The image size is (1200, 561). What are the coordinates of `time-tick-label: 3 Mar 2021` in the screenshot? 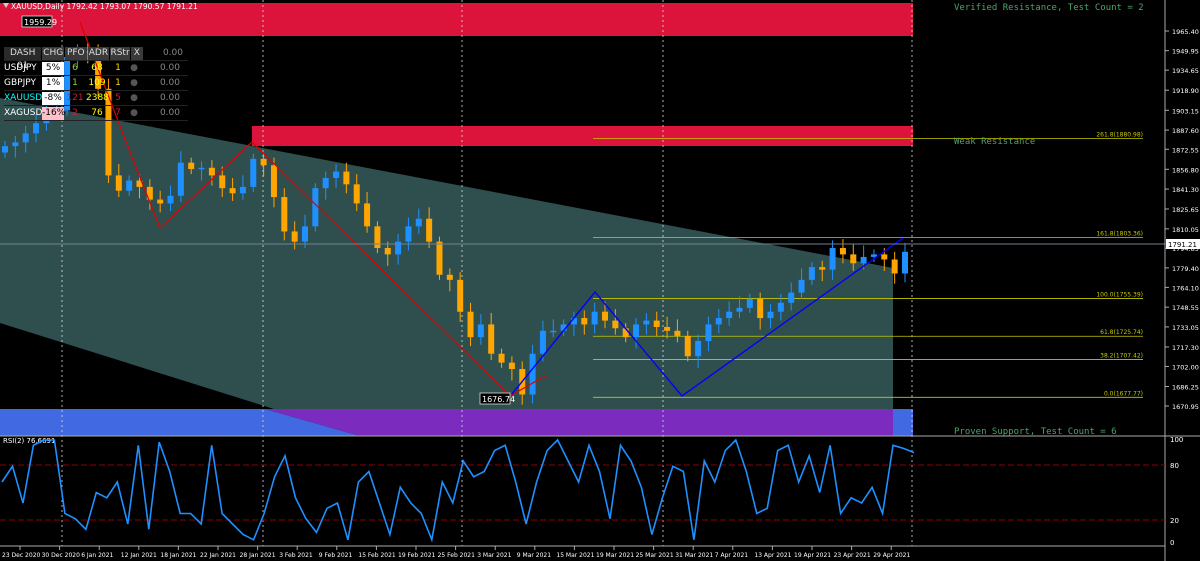 It's located at (494, 555).